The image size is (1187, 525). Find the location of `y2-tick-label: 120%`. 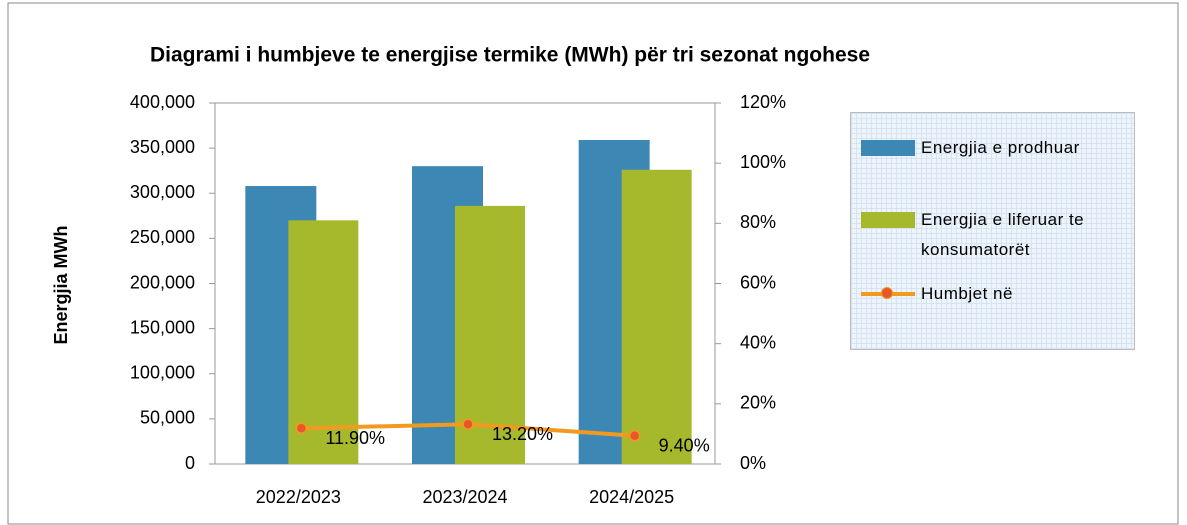

y2-tick-label: 120% is located at coordinates (763, 102).